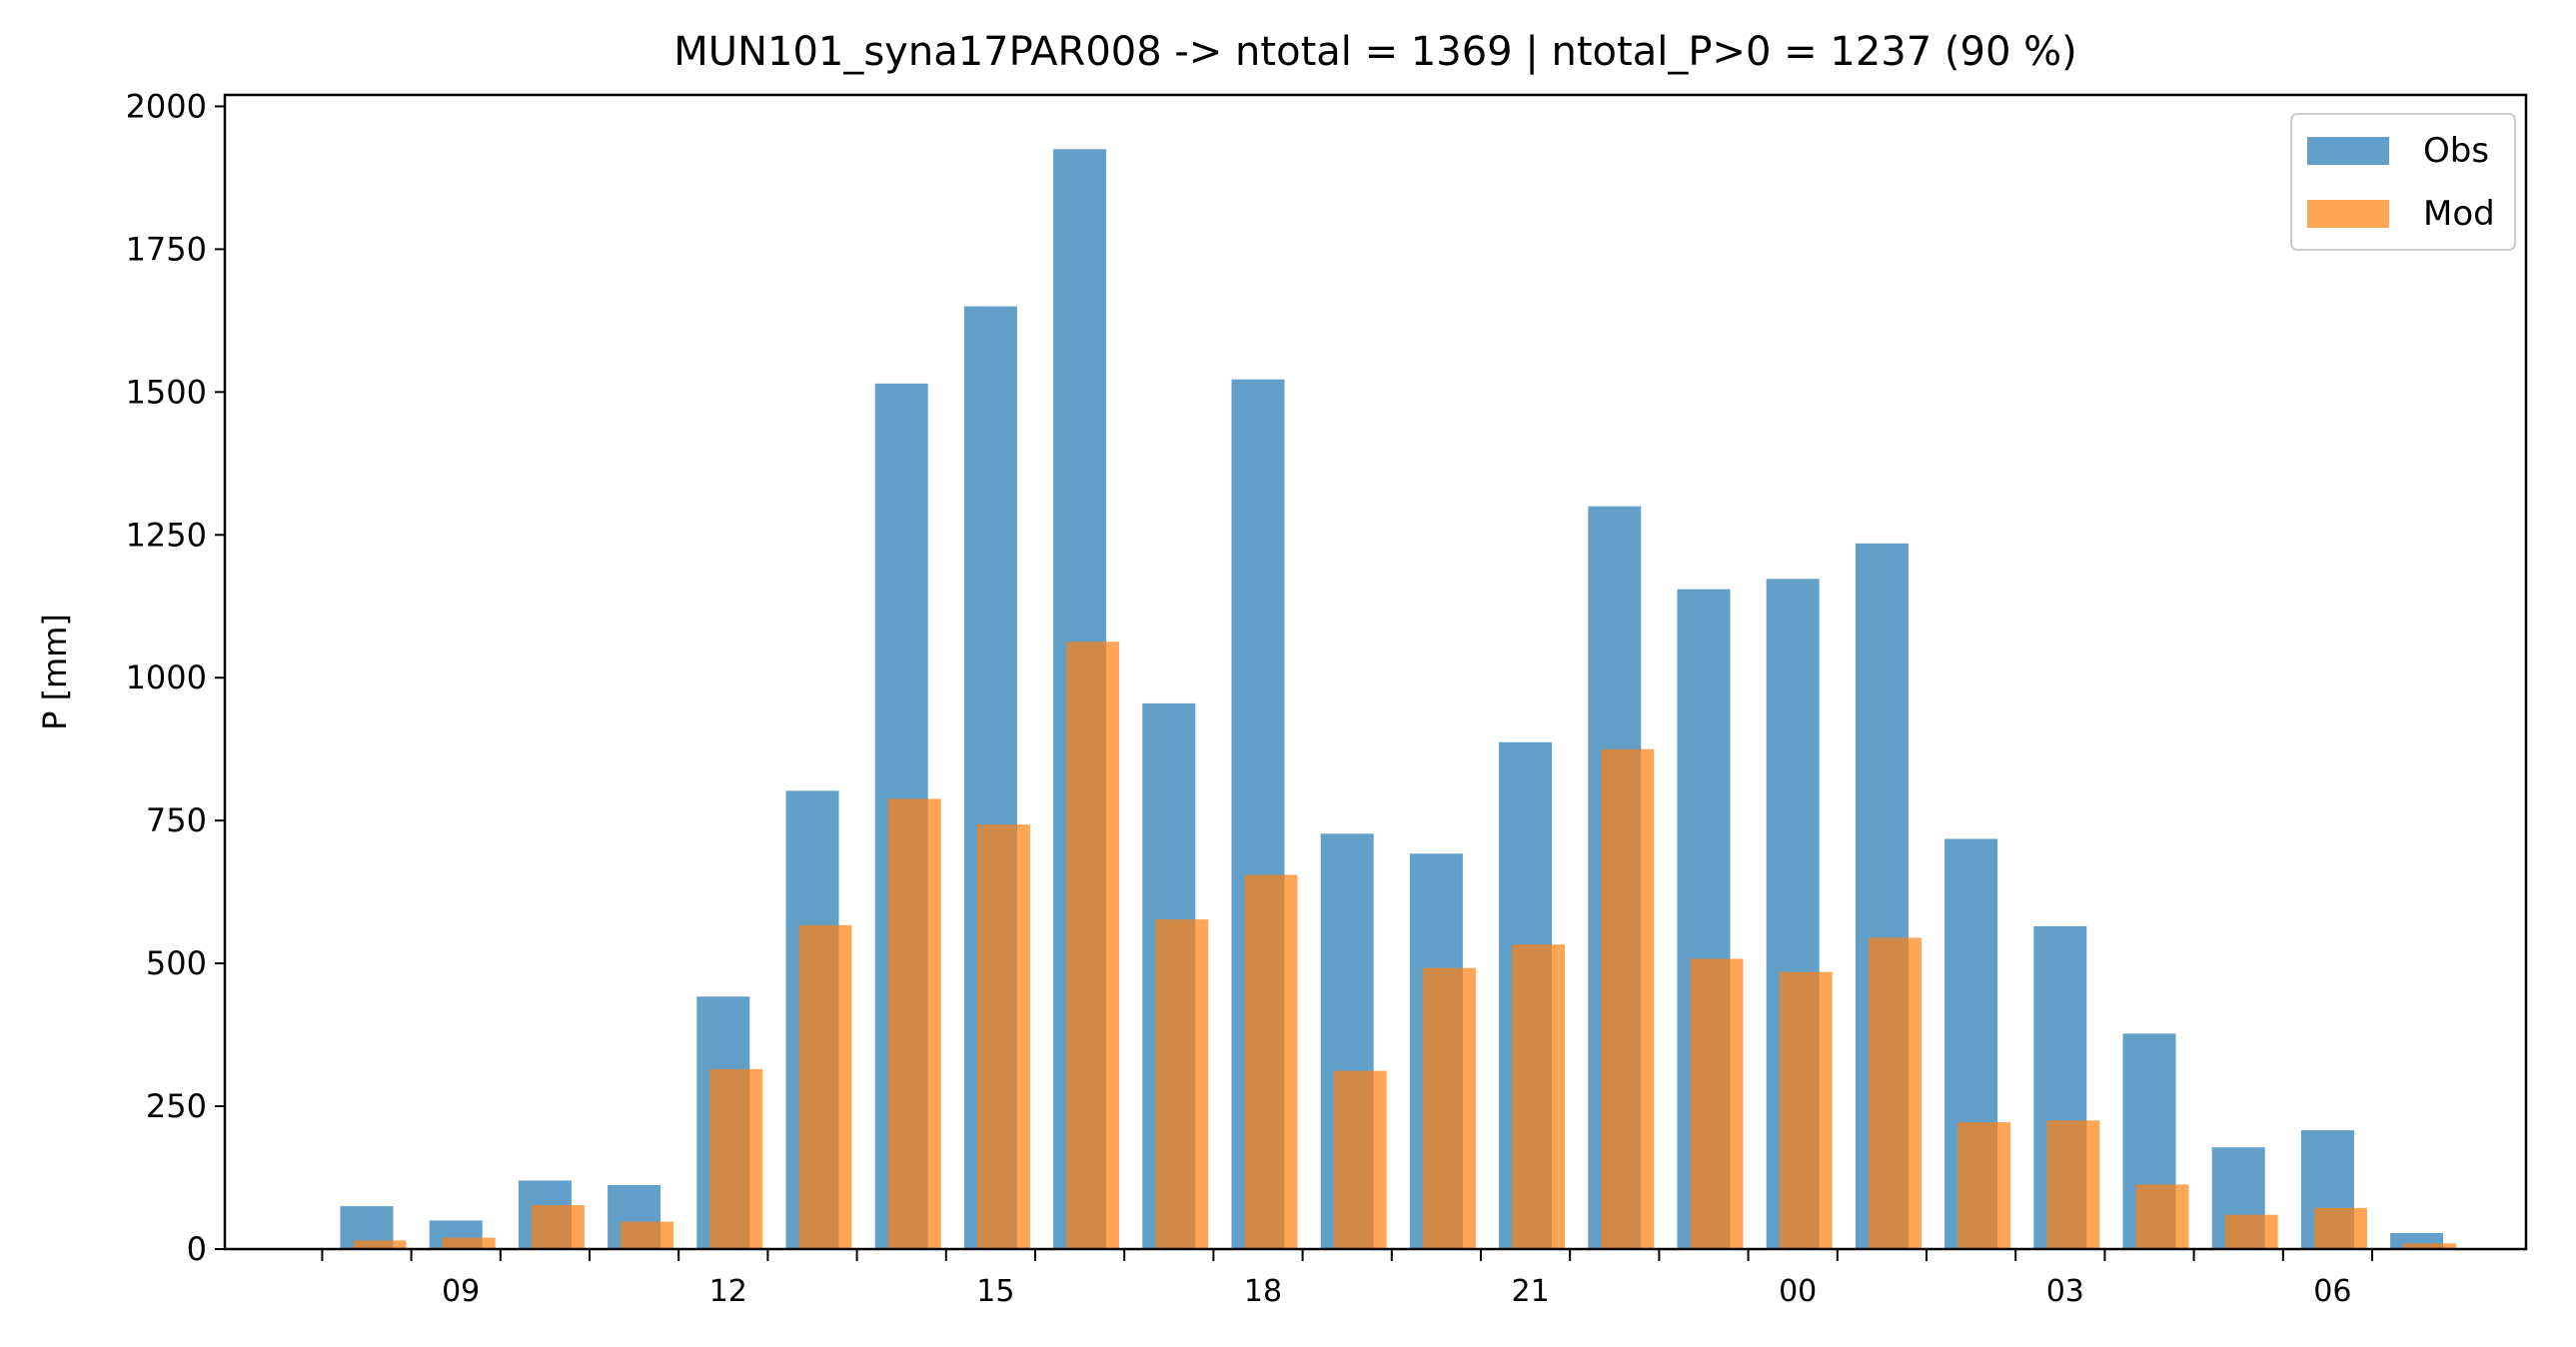 Image resolution: width=2576 pixels, height=1347 pixels. What do you see at coordinates (1263, 1291) in the screenshot?
I see `x-tick-label: 18` at bounding box center [1263, 1291].